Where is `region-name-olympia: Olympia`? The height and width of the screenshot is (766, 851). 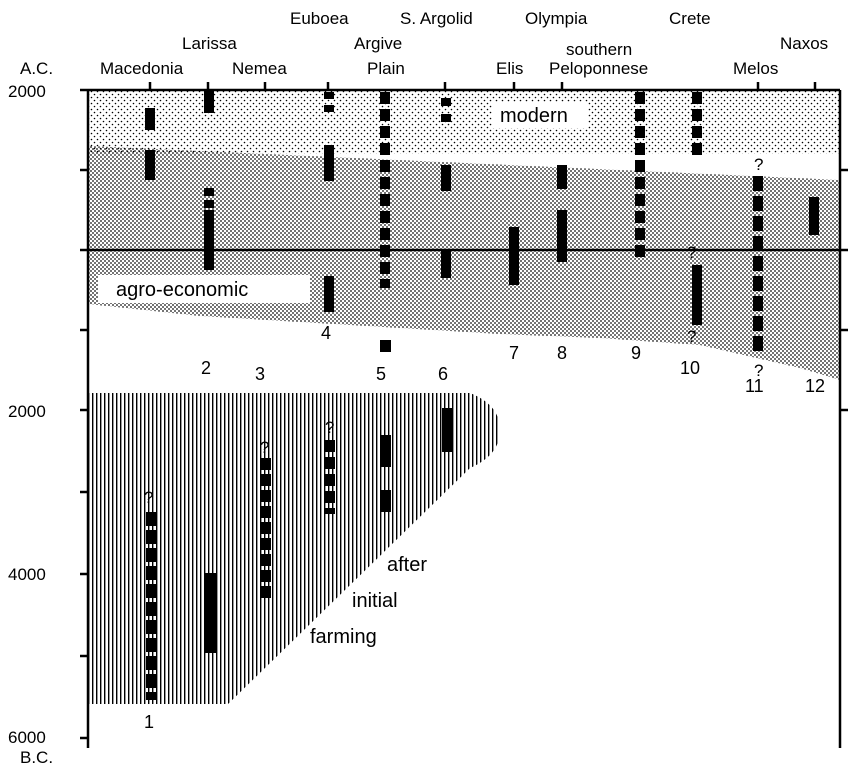 region-name-olympia: Olympia is located at coordinates (556, 18).